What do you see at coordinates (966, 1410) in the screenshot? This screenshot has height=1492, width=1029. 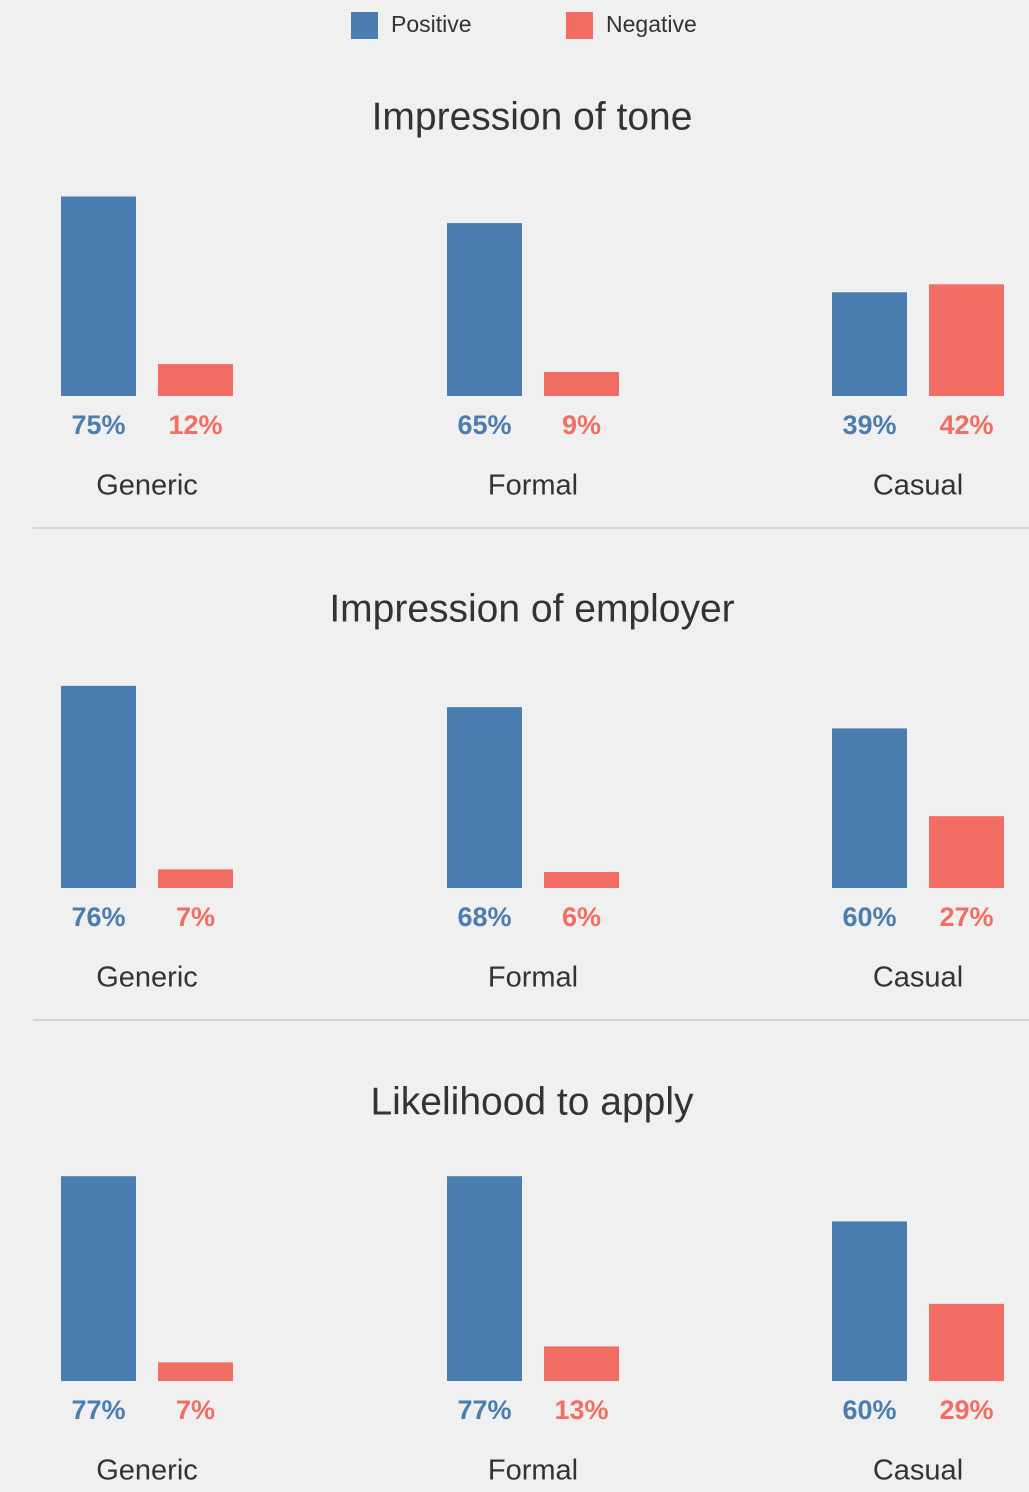 I see `value-label: 29%` at bounding box center [966, 1410].